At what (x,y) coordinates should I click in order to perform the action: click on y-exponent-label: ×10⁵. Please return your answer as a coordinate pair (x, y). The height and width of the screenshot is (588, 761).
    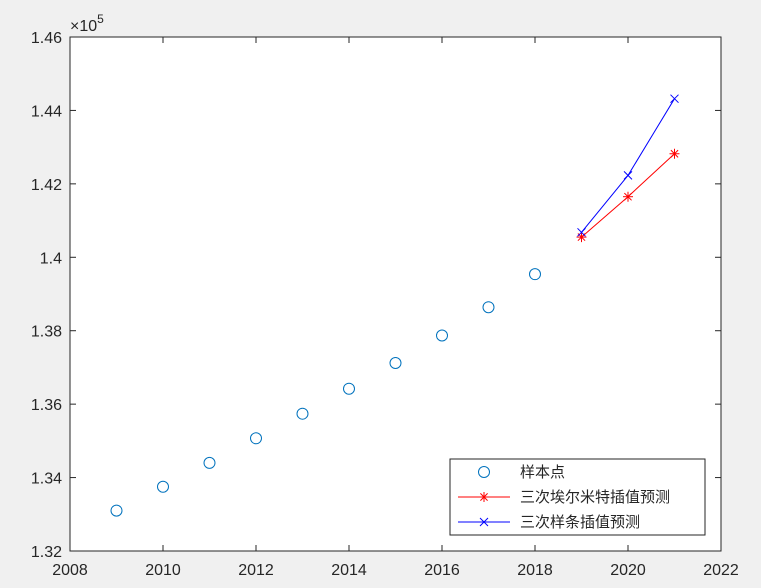
    Looking at the image, I should click on (87, 23).